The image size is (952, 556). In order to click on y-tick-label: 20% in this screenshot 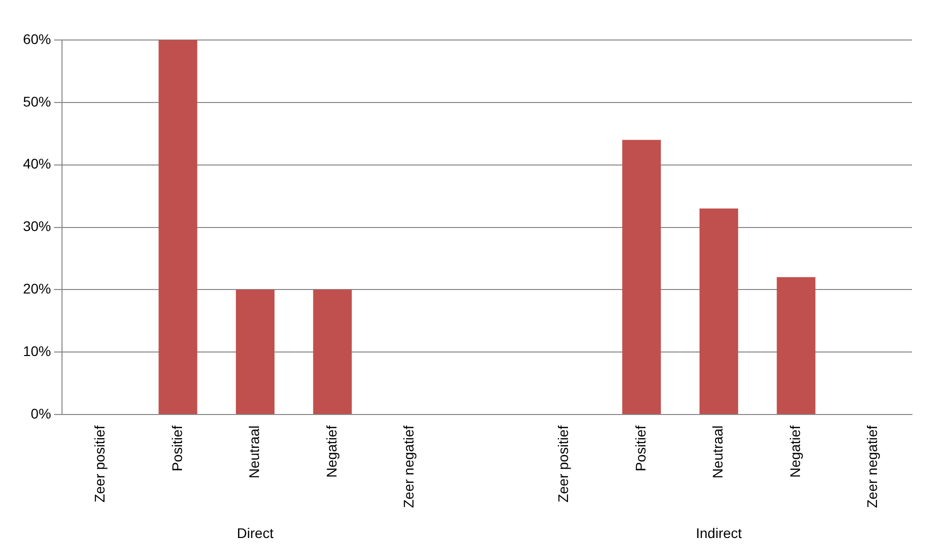, I will do `click(37, 288)`.